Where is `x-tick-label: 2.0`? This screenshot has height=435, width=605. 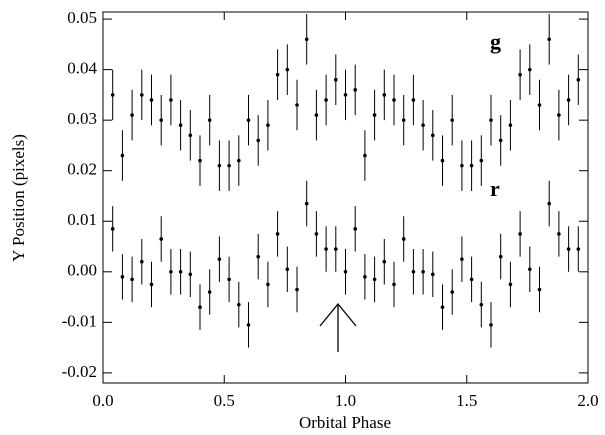
x-tick-label: 2.0 is located at coordinates (587, 400).